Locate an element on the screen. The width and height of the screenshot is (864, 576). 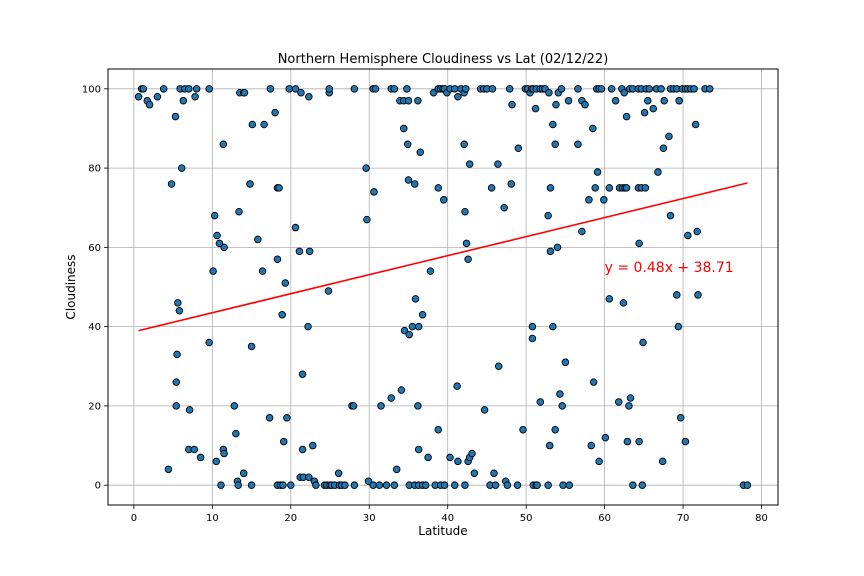
x-tick-label: 60 is located at coordinates (604, 518).